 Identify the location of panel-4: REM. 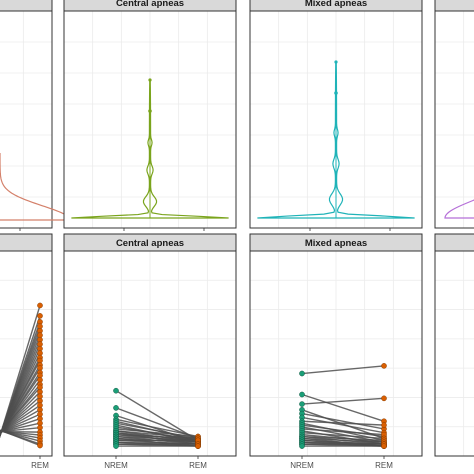
(26, 351).